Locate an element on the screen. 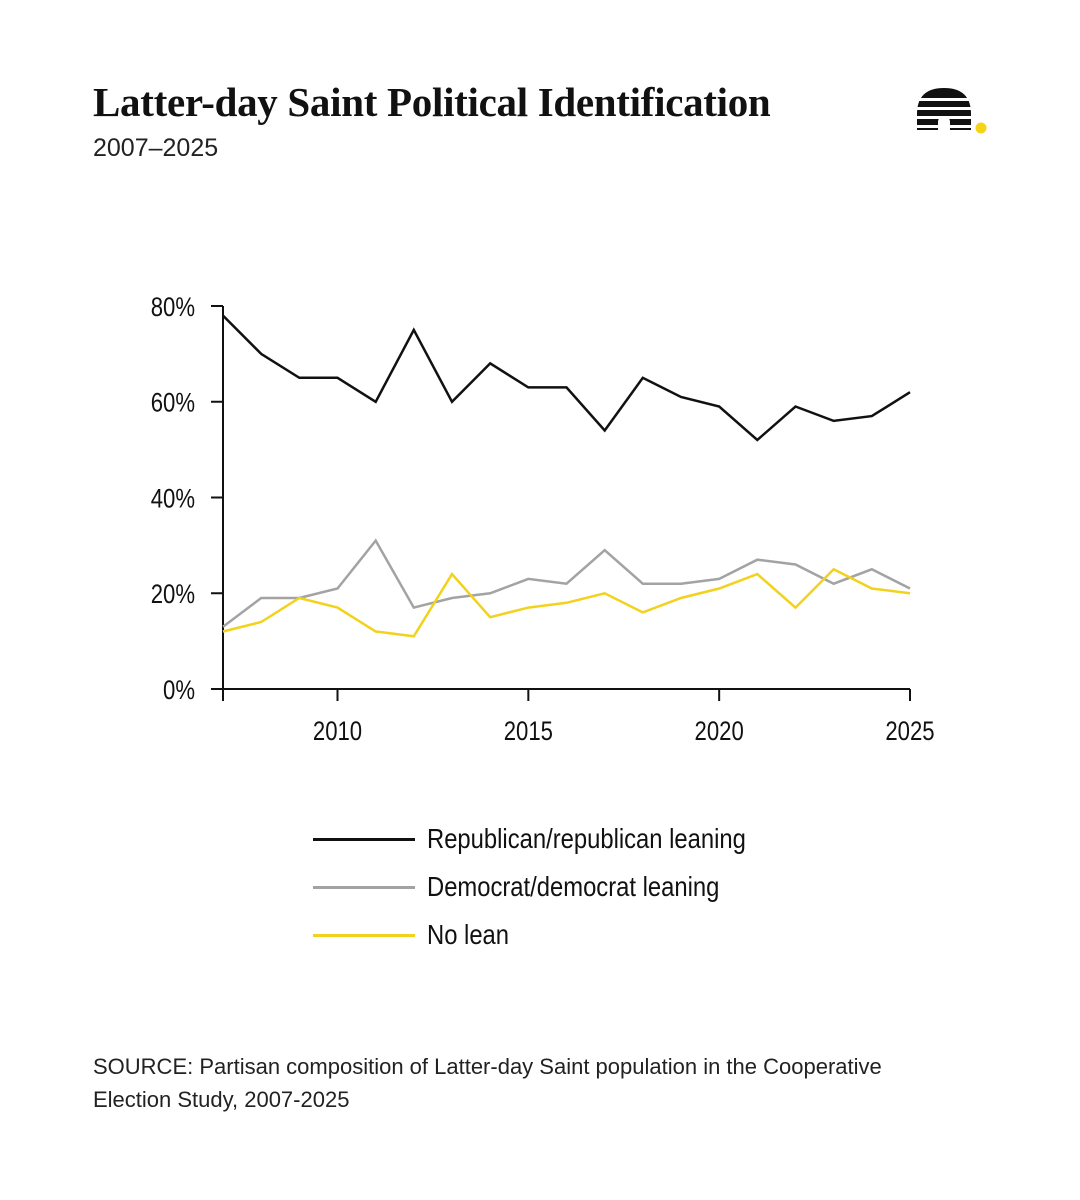 This screenshot has height=1200, width=1080. y-tick-label: 80% is located at coordinates (173, 308).